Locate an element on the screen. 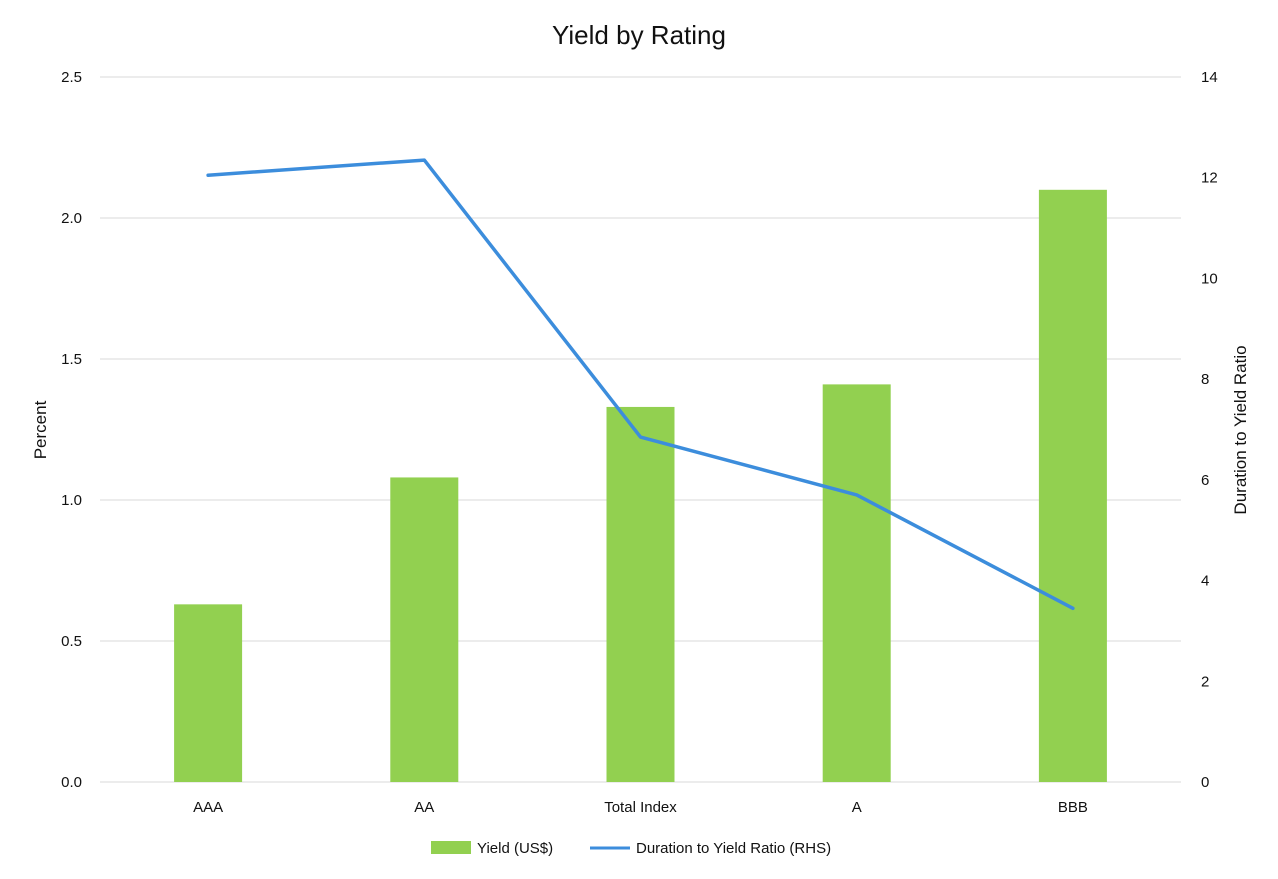 The image size is (1278, 879). y2-tick-label: 4 is located at coordinates (1205, 581).